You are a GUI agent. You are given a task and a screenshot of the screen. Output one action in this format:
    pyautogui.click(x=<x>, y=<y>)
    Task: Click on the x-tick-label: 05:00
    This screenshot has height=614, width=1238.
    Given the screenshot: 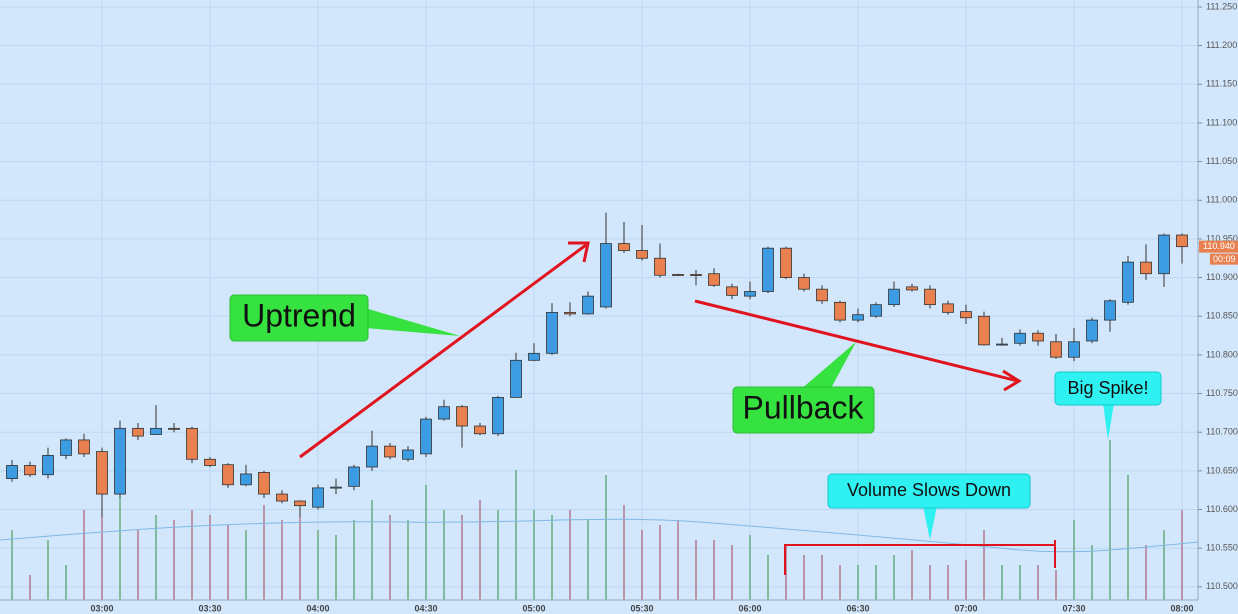 What is the action you would take?
    pyautogui.click(x=533, y=608)
    